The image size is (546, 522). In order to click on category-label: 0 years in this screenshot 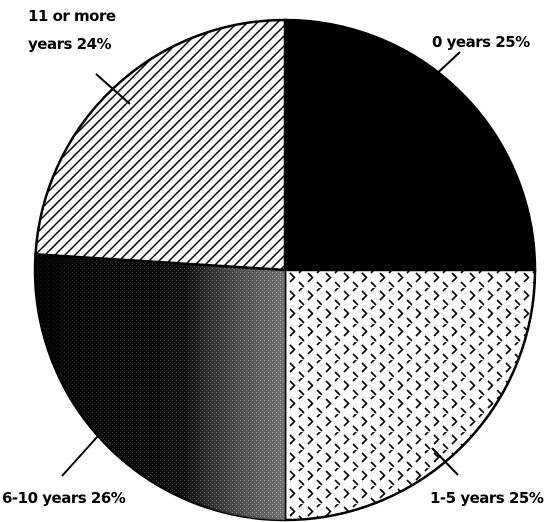, I will do `click(461, 42)`.